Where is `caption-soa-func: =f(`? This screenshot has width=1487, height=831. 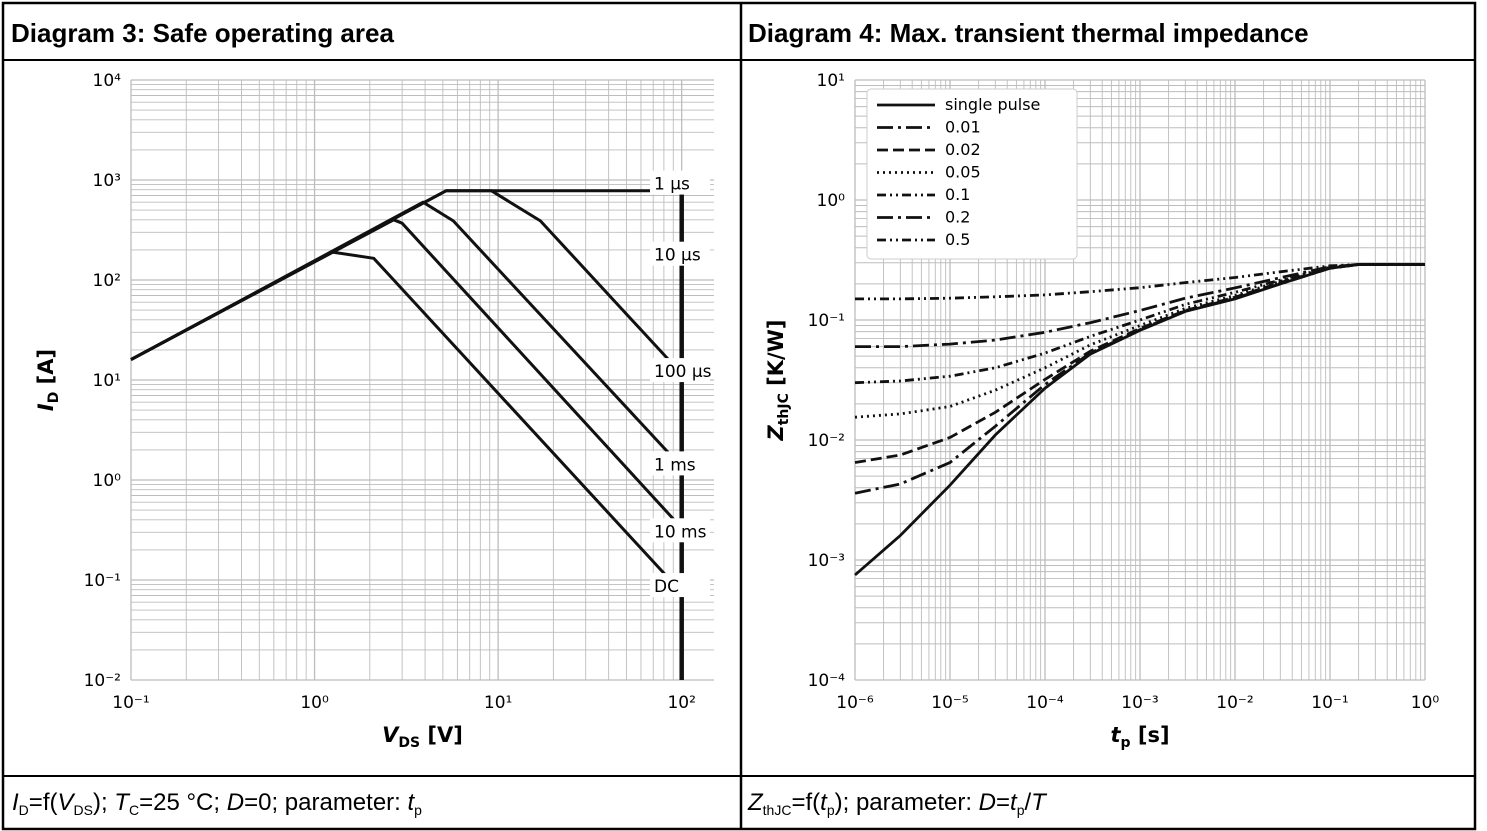 caption-soa-func: =f( is located at coordinates (43, 802).